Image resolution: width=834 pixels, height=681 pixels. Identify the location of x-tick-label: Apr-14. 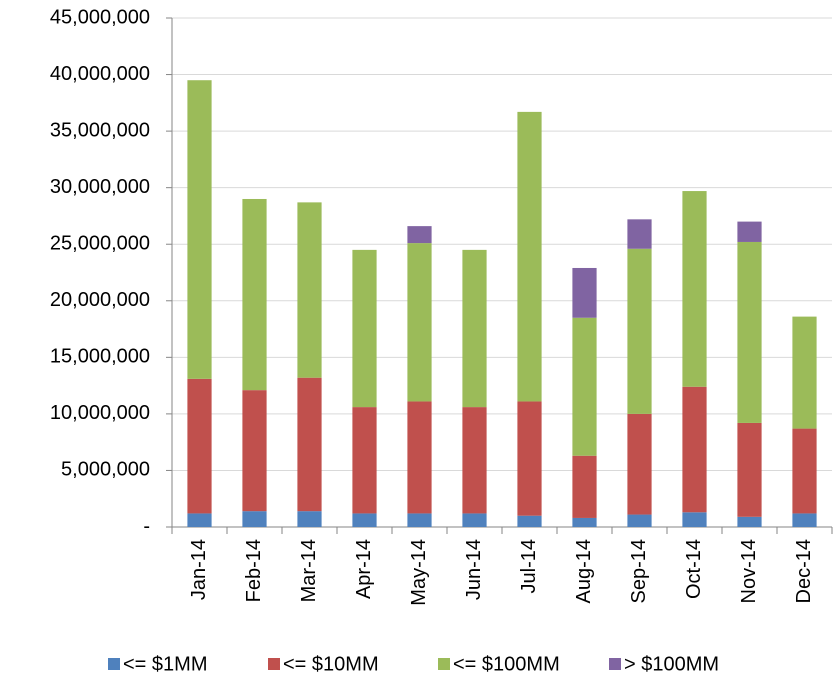
(364, 569).